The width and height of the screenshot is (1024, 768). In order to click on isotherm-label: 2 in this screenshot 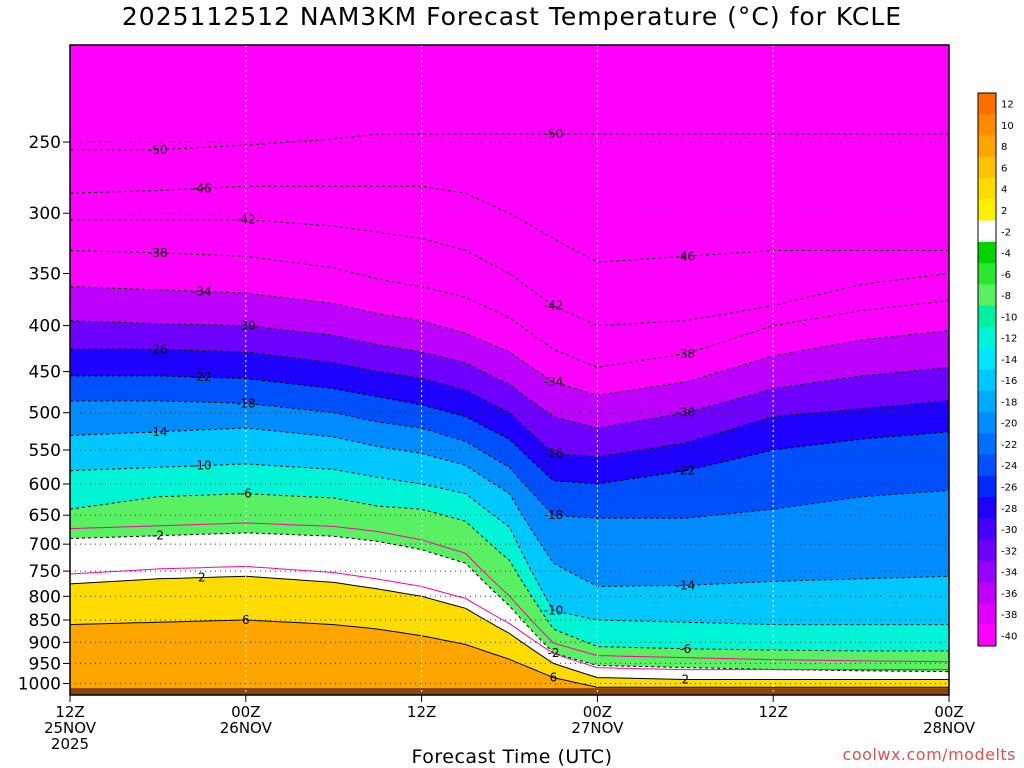, I will do `click(685, 680)`.